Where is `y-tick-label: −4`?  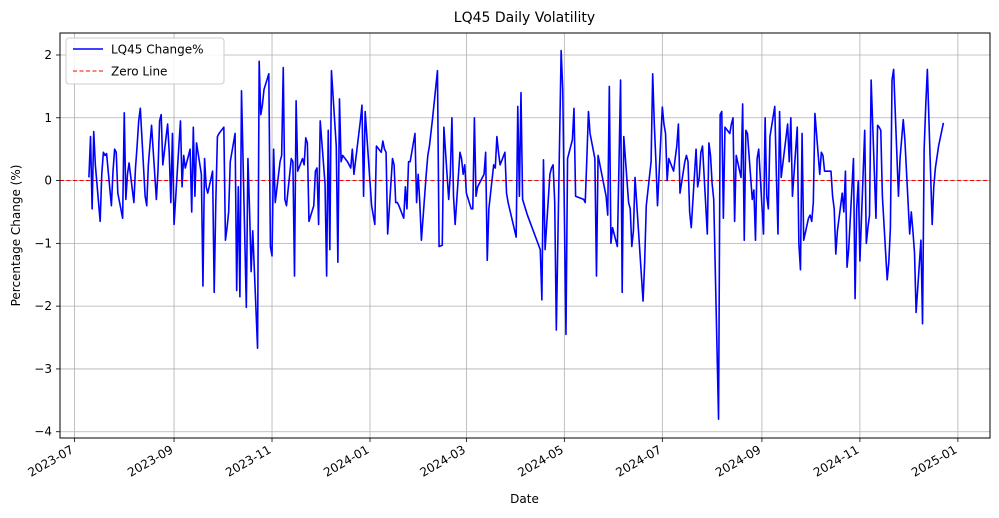
y-tick-label: −4 is located at coordinates (43, 432).